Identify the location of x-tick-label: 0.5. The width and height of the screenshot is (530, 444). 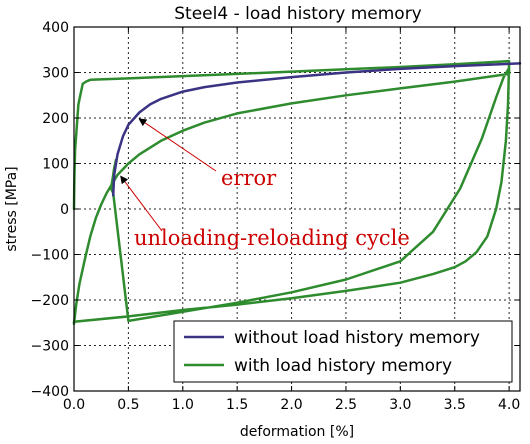
(128, 405).